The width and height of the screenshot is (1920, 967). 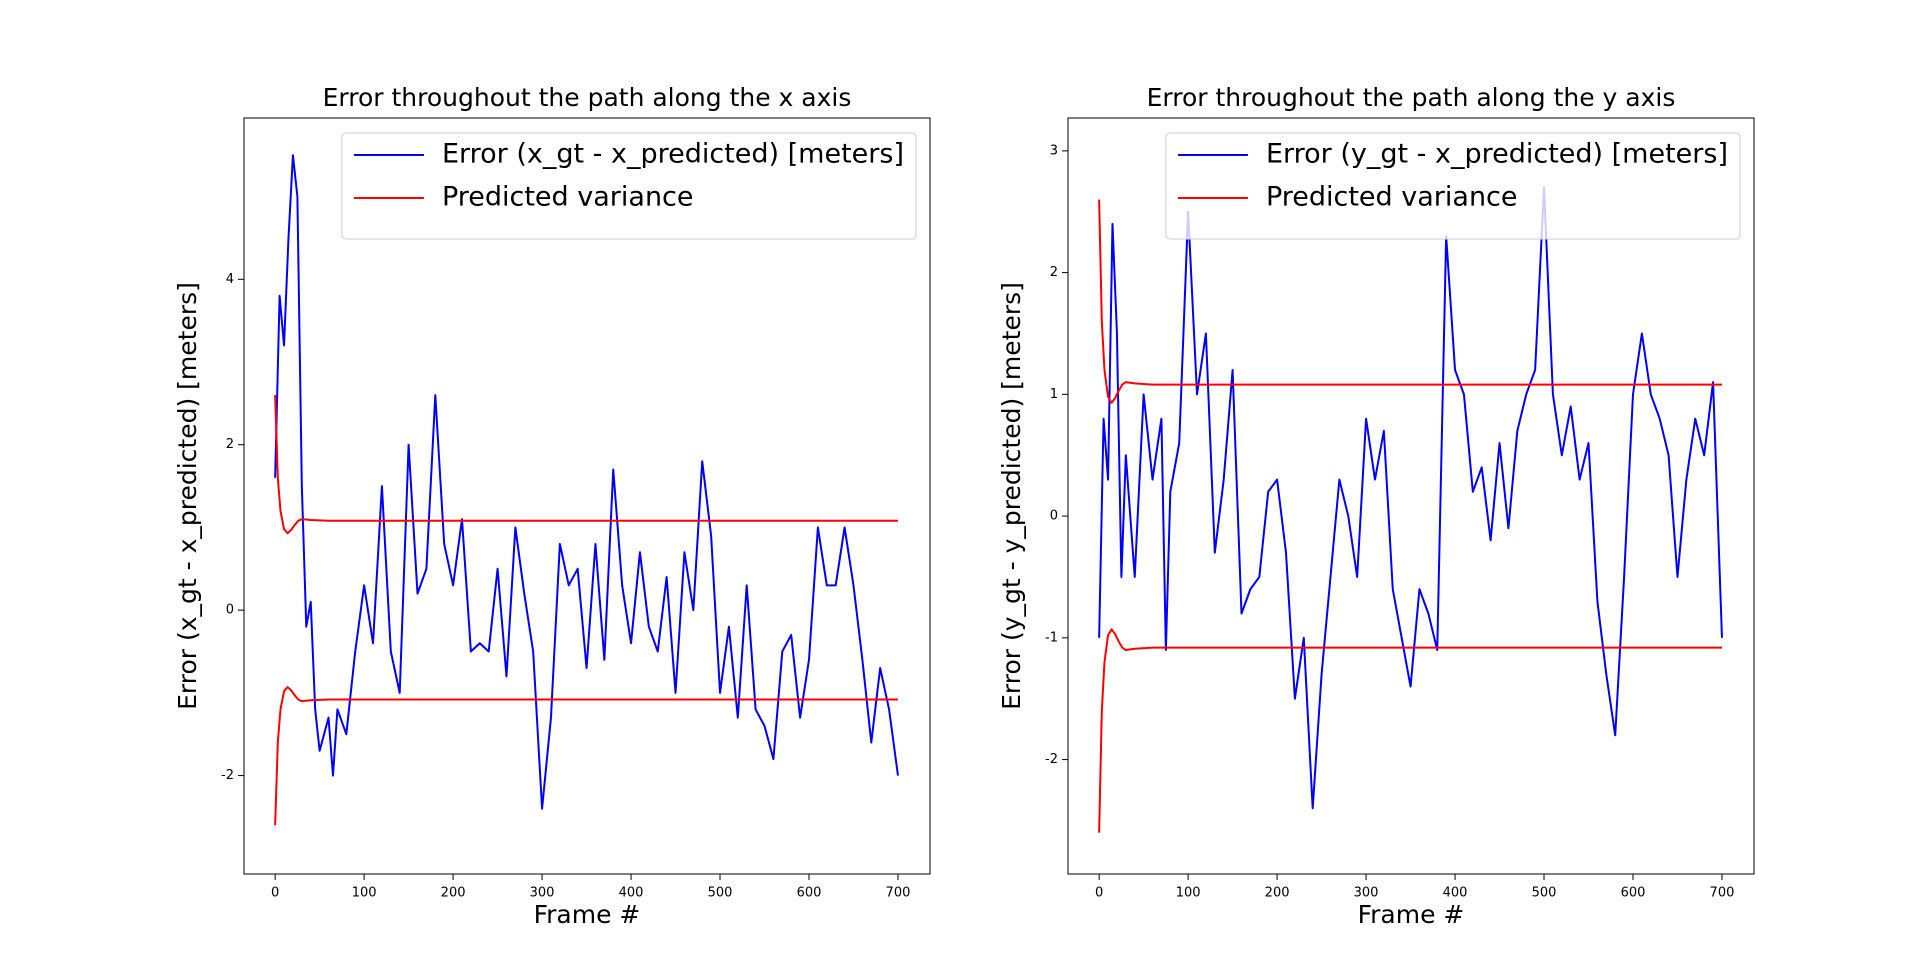 What do you see at coordinates (1497, 154) in the screenshot?
I see `legend-label: Error (y_gt - x_predicted) [meters]` at bounding box center [1497, 154].